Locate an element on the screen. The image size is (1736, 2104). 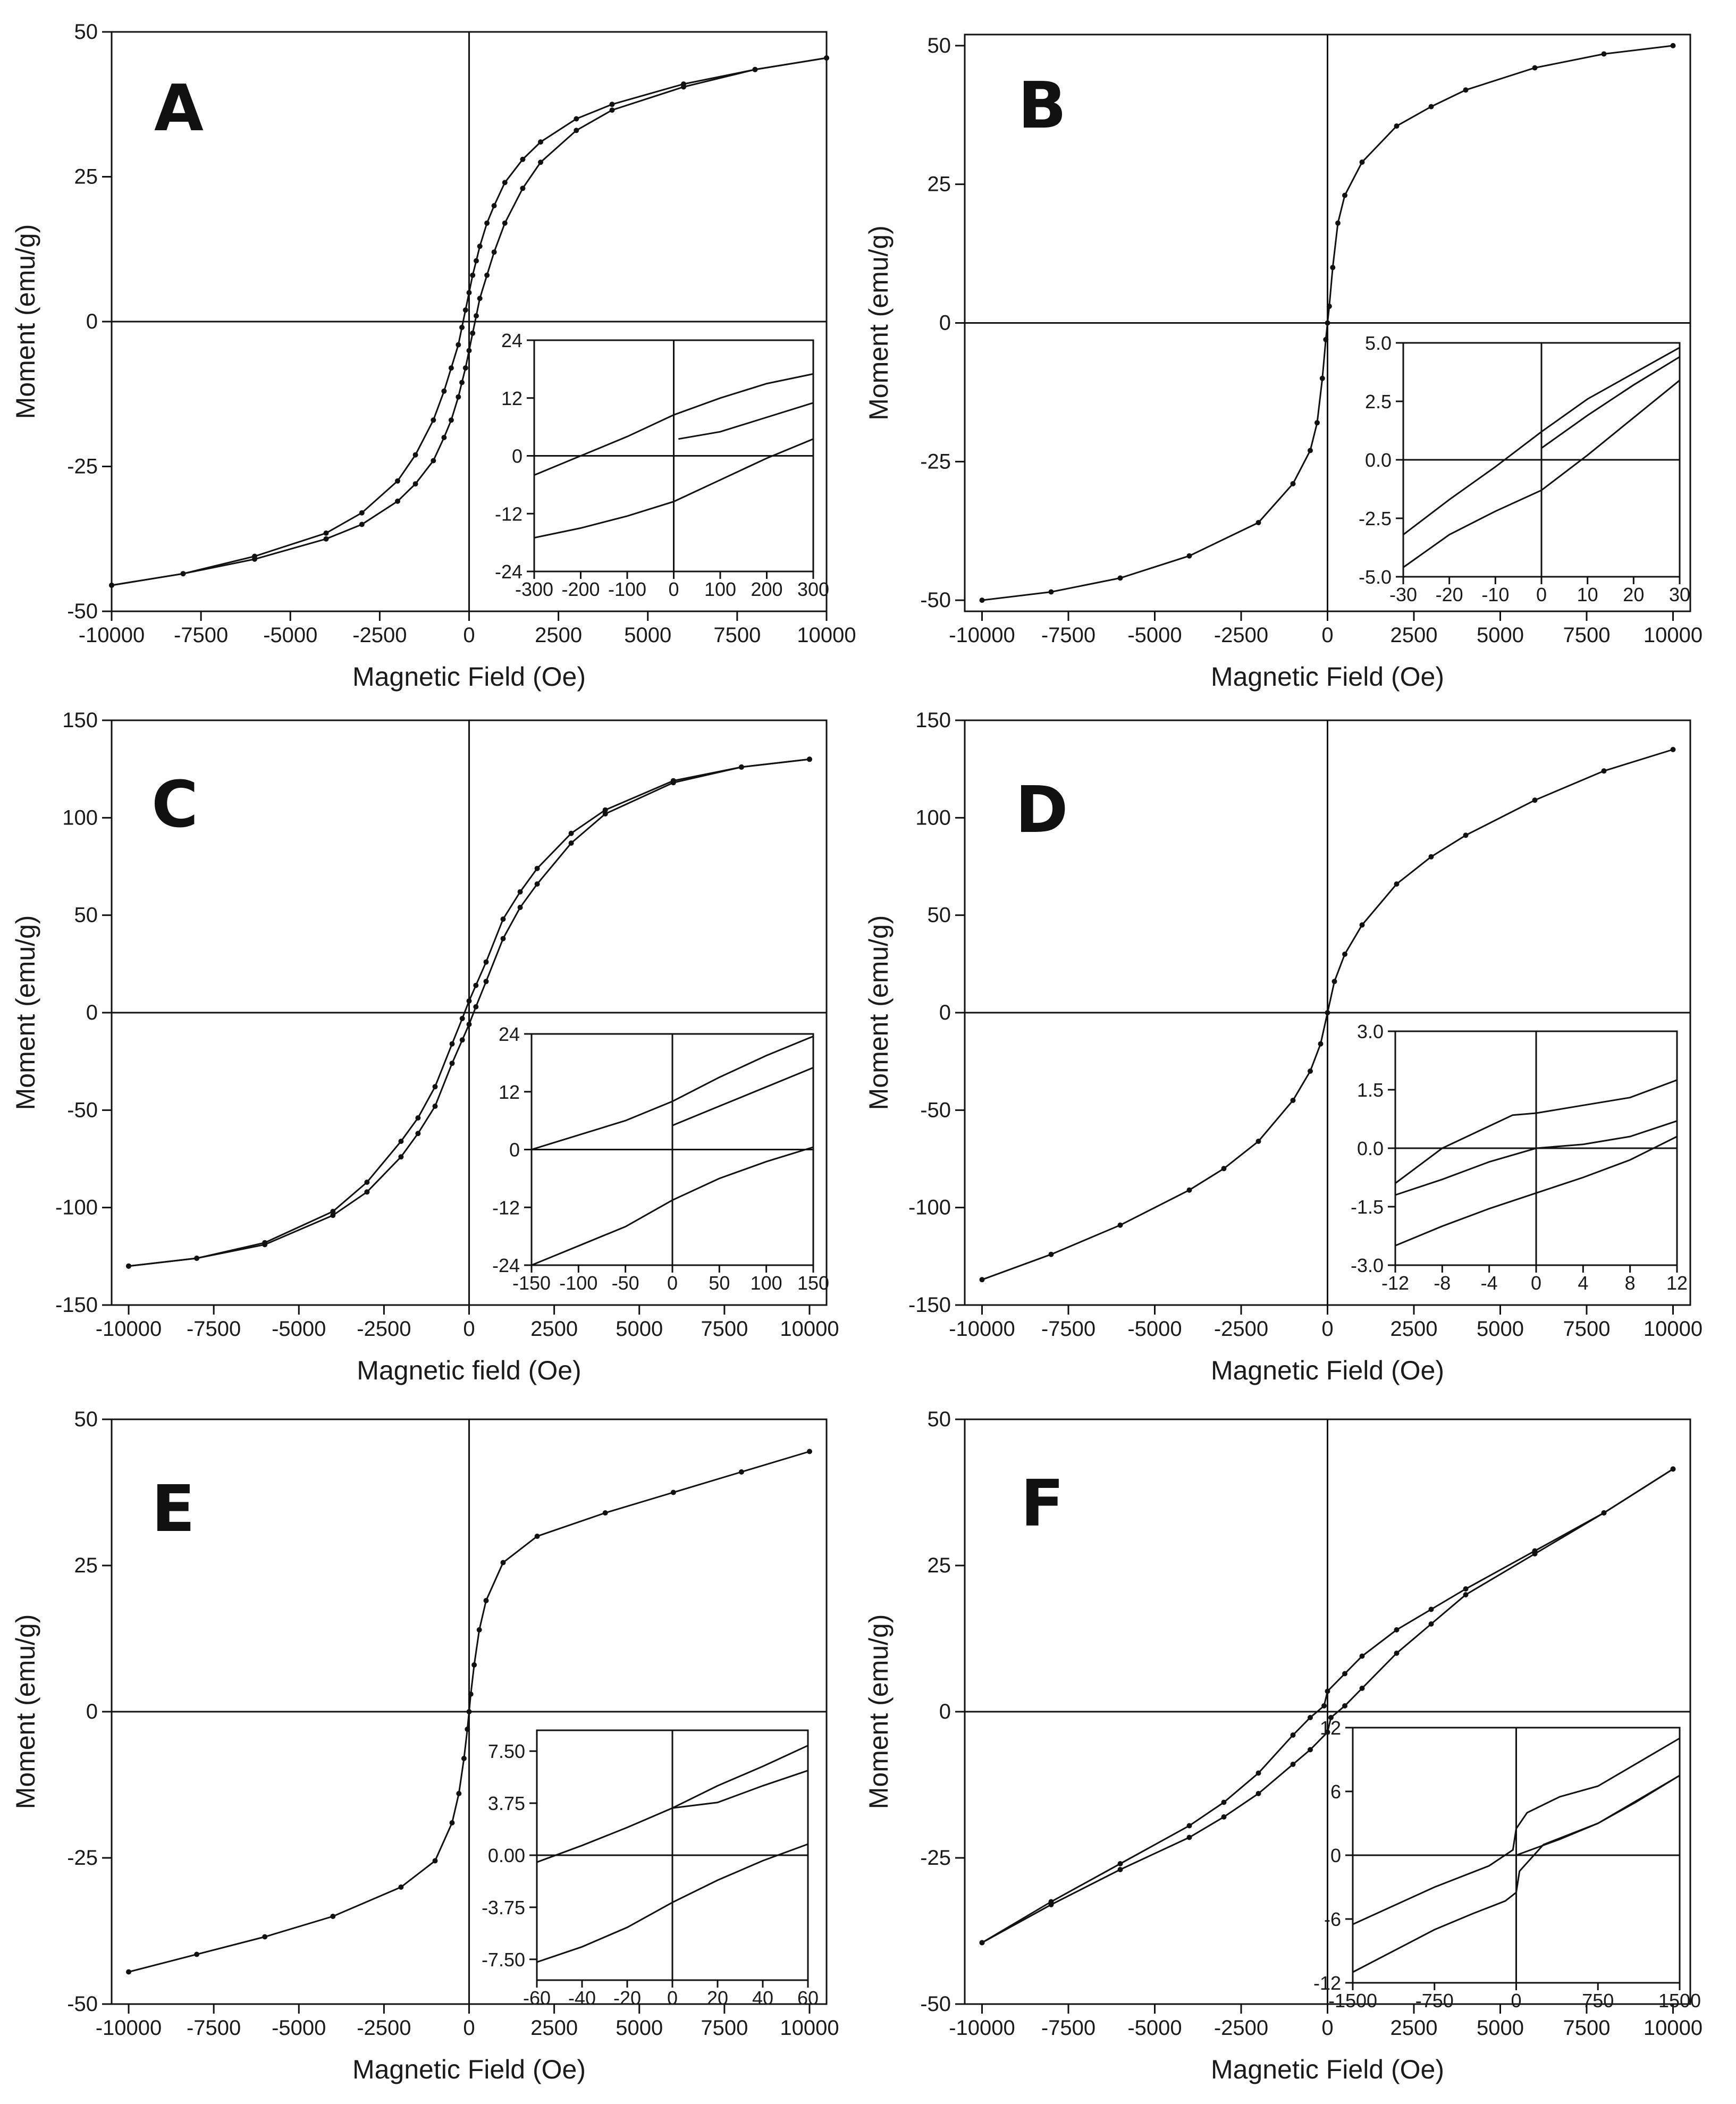
y-tick-label: -100 is located at coordinates (929, 1207).